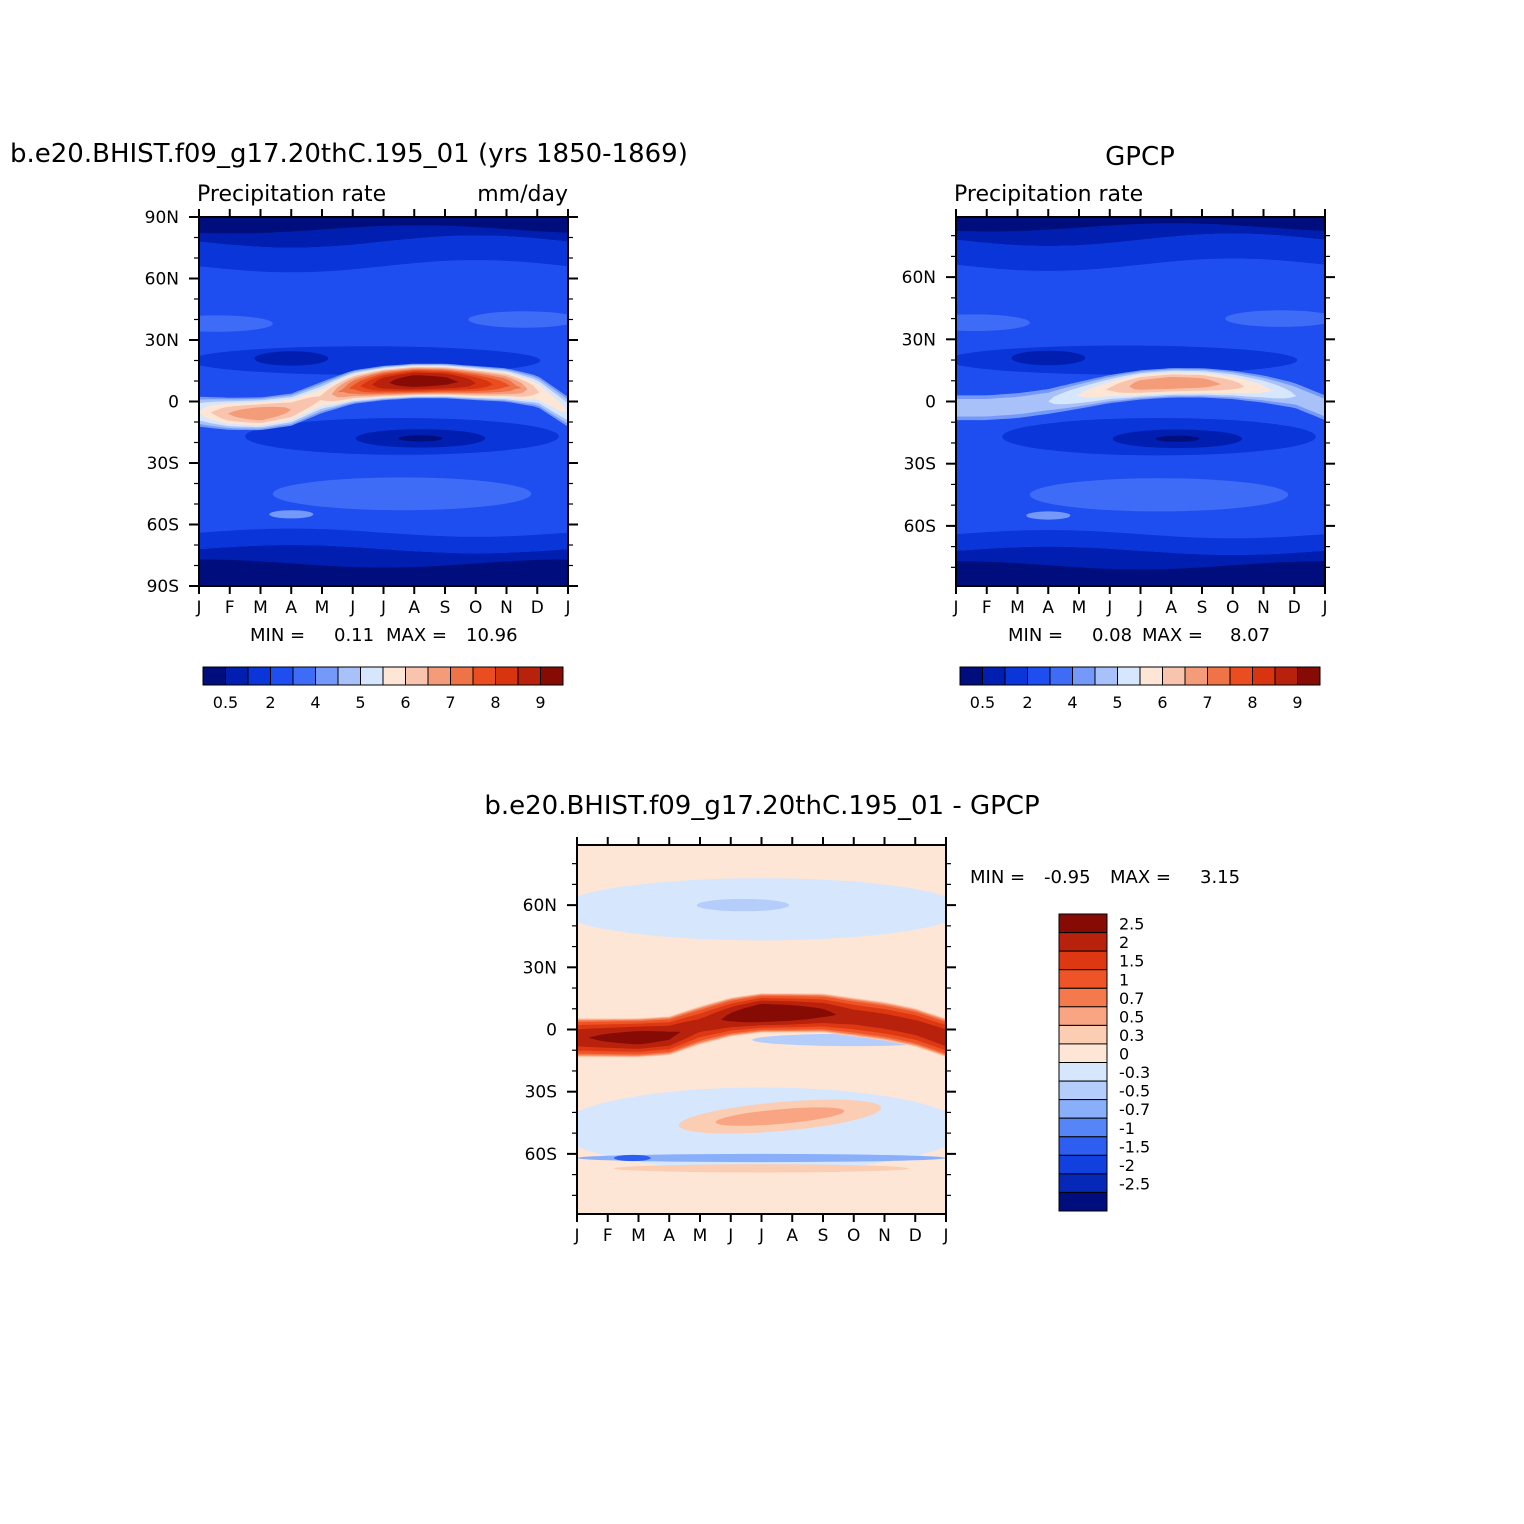 The width and height of the screenshot is (1524, 1524). Describe the element at coordinates (551, 1031) in the screenshot. I see `lat-tick-label: 0` at that location.